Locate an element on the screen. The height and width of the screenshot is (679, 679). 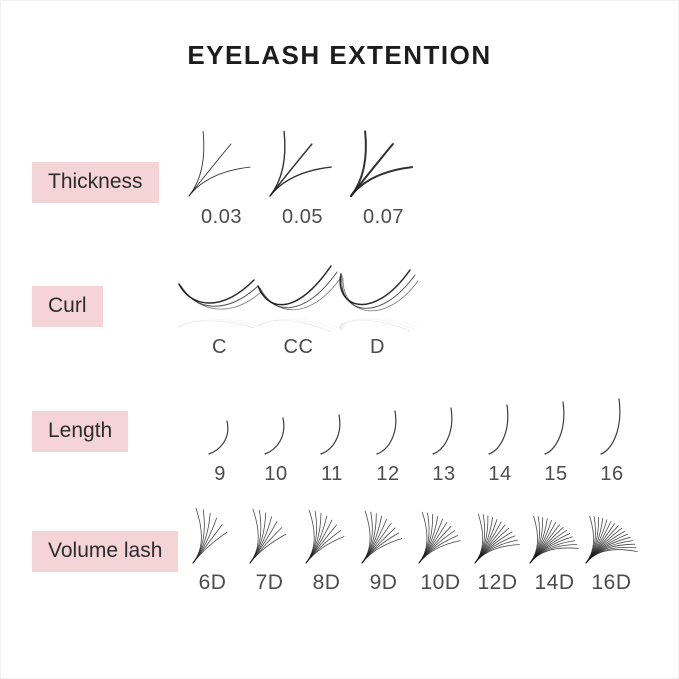
length-items: 9 10 11 12 13 14 15 16 is located at coordinates (416, 441).